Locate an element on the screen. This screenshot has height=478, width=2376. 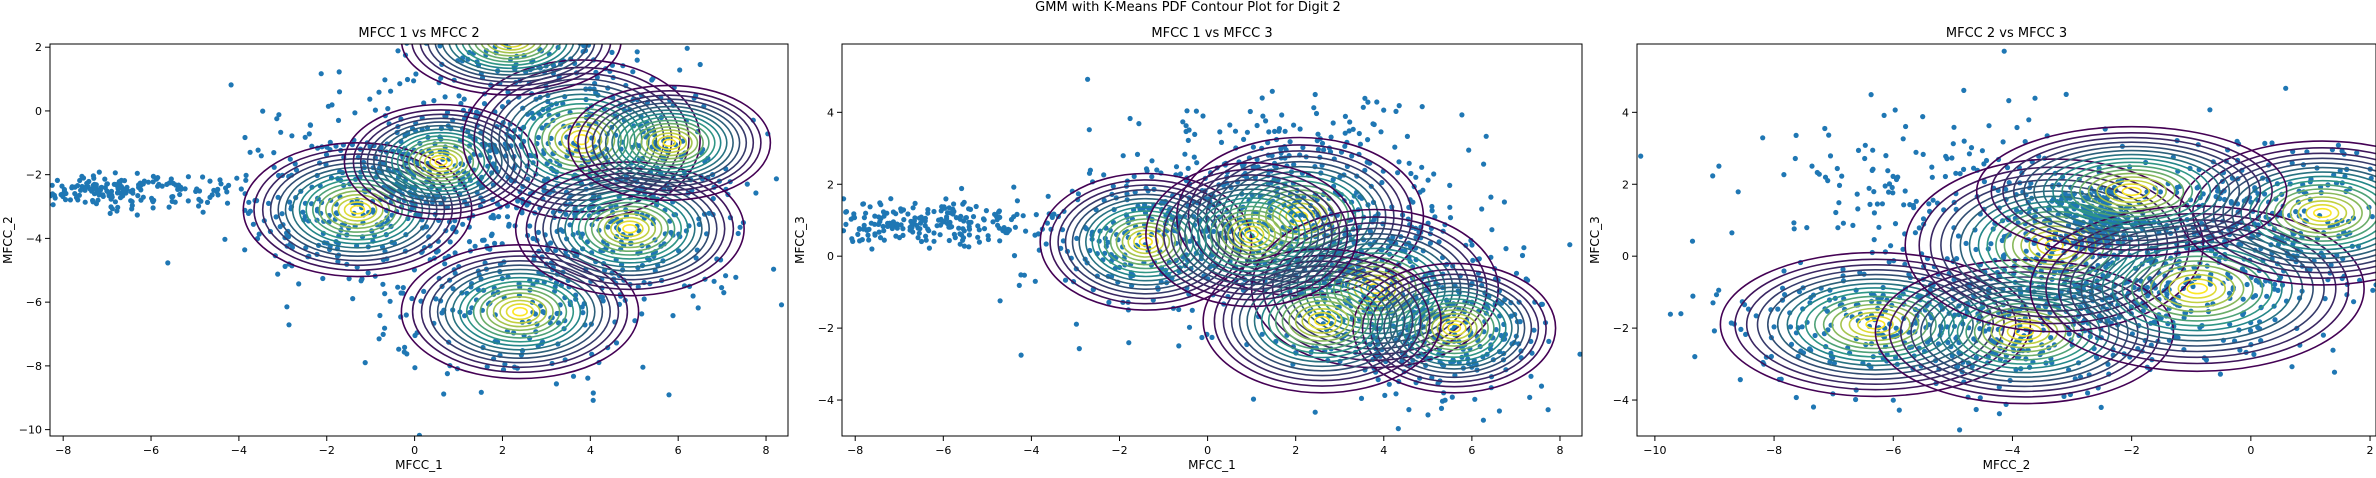
x-axis-label: MFCC_1 is located at coordinates (1212, 465).